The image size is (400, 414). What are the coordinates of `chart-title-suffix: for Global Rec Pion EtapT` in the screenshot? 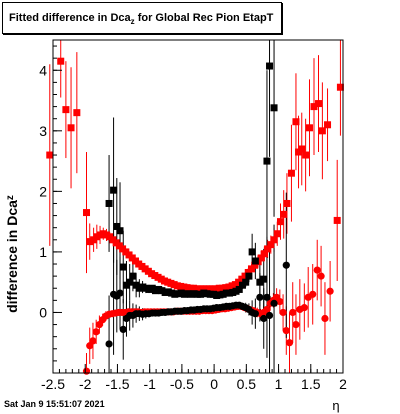 It's located at (204, 18).